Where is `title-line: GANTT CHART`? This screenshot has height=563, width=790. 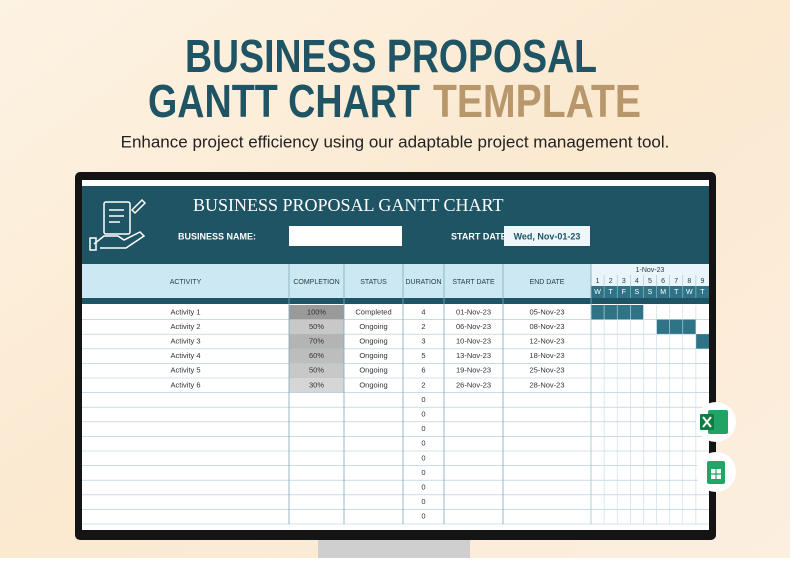 title-line: GANTT CHART is located at coordinates (284, 101).